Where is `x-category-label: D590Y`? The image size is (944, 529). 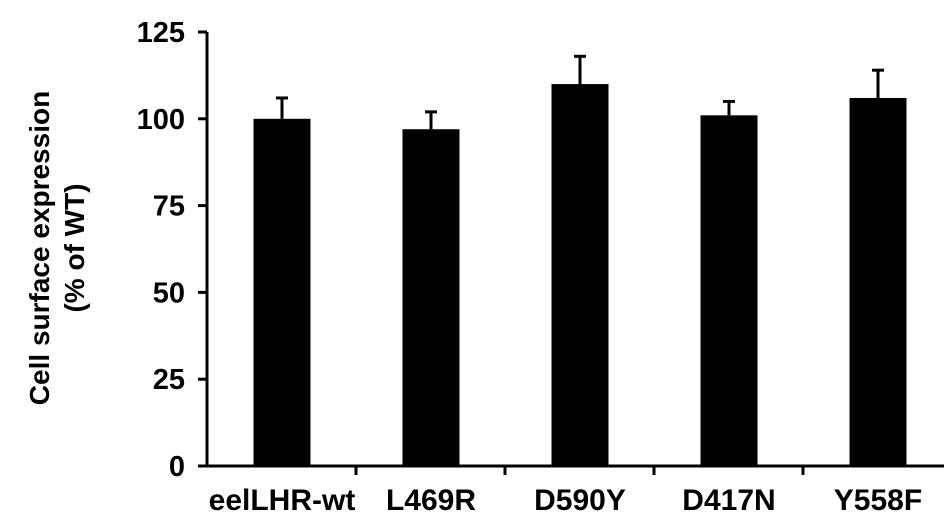
x-category-label: D590Y is located at coordinates (580, 500).